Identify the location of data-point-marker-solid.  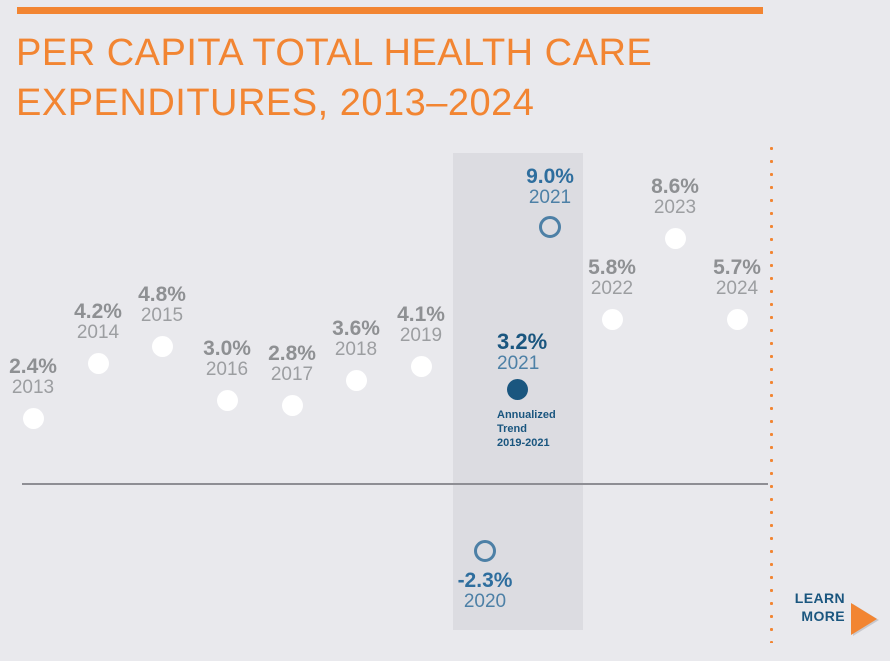
(517, 389).